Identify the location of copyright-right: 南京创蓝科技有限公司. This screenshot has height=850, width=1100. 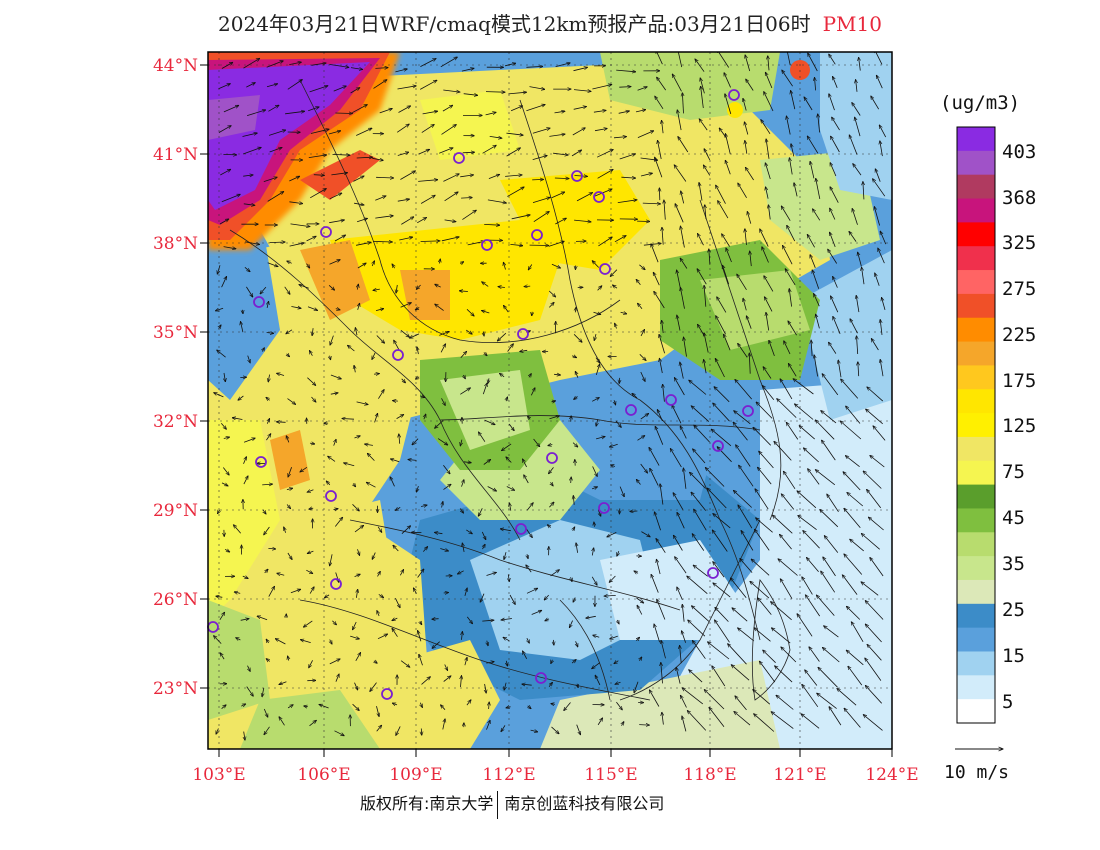
(584, 803).